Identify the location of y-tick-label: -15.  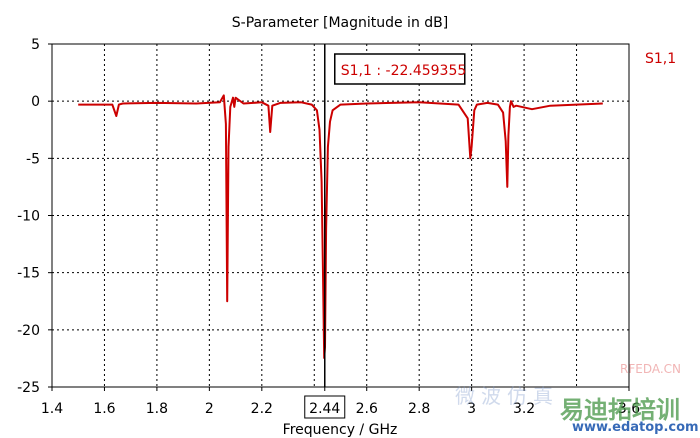
(28, 274).